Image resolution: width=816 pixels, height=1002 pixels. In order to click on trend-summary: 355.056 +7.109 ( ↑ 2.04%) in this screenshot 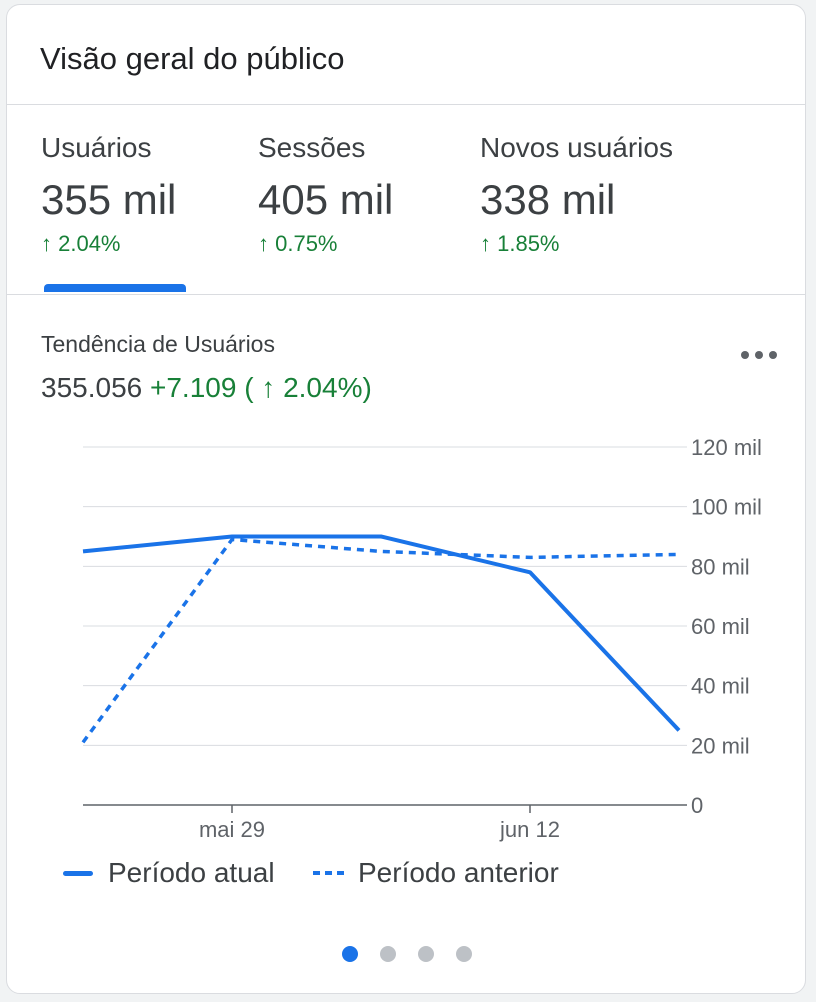, I will do `click(206, 388)`.